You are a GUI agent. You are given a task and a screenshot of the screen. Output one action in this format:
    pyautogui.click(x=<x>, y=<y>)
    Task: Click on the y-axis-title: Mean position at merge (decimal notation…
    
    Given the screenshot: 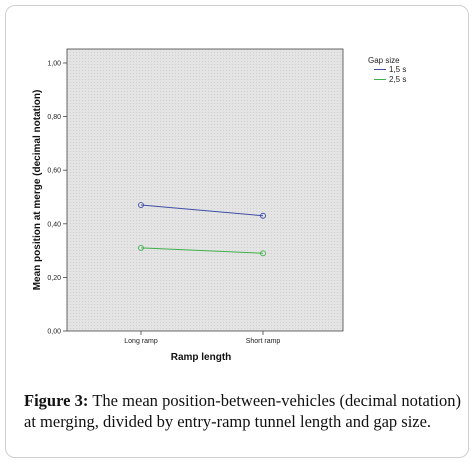 What is the action you would take?
    pyautogui.click(x=37, y=190)
    